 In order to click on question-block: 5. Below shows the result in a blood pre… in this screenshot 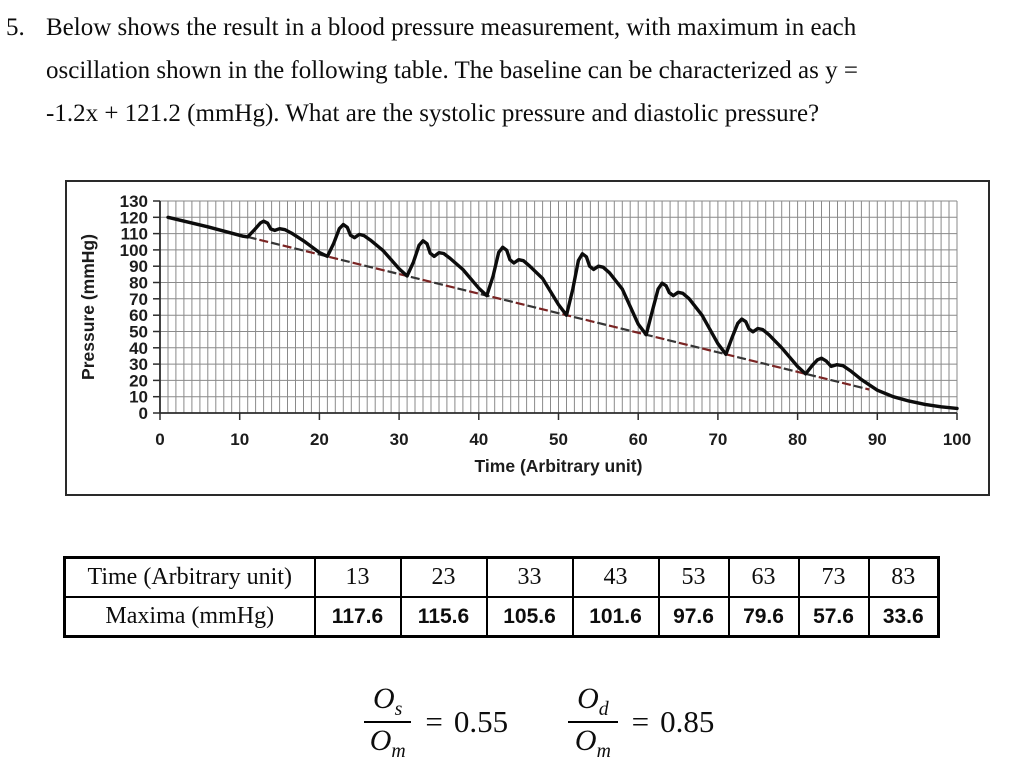, I will do `click(432, 70)`.